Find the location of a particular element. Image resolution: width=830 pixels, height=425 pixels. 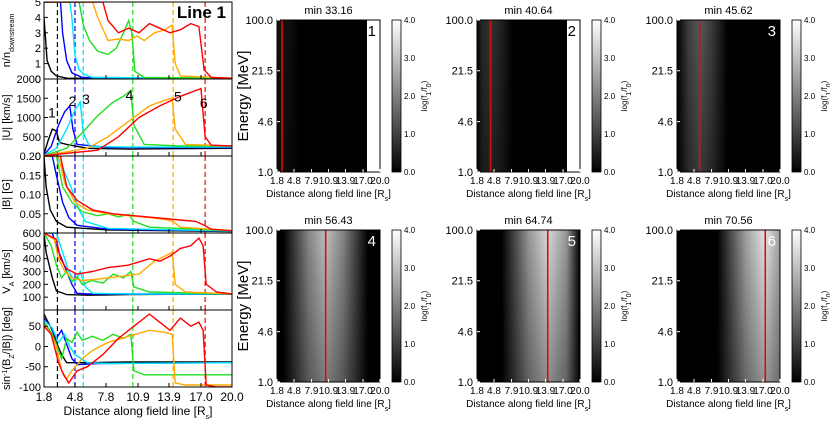

y-tick-label: 50 is located at coordinates (35, 327).